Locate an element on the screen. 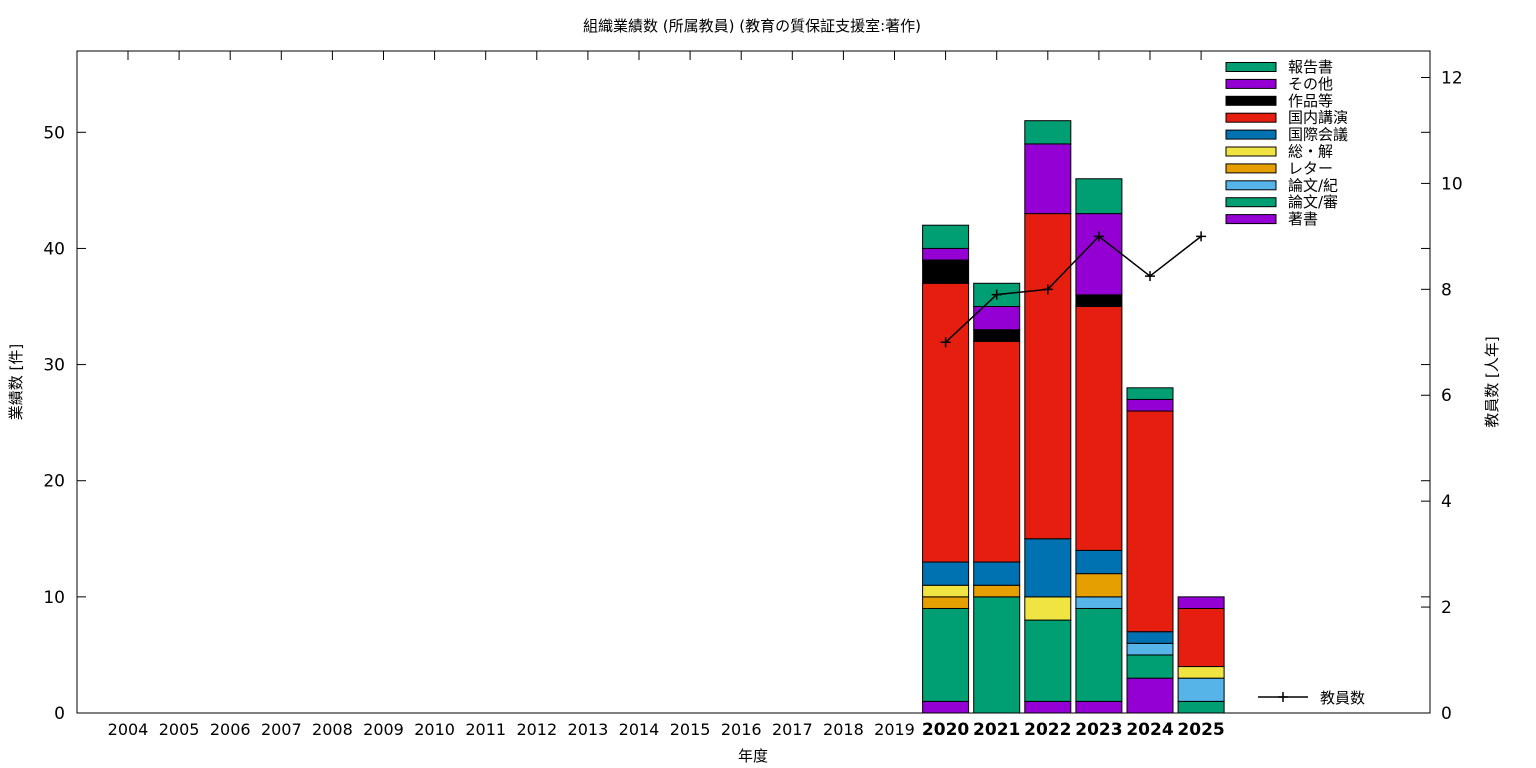 Image resolution: width=1536 pixels, height=768 pixels. y-tick-label: 30 is located at coordinates (54, 366).